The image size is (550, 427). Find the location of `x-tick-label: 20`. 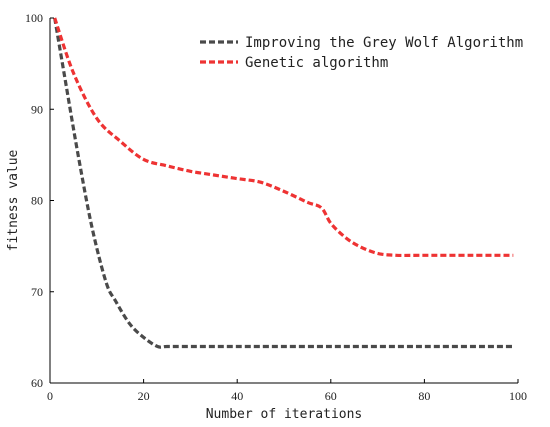

x-tick-label: 20 is located at coordinates (144, 396).